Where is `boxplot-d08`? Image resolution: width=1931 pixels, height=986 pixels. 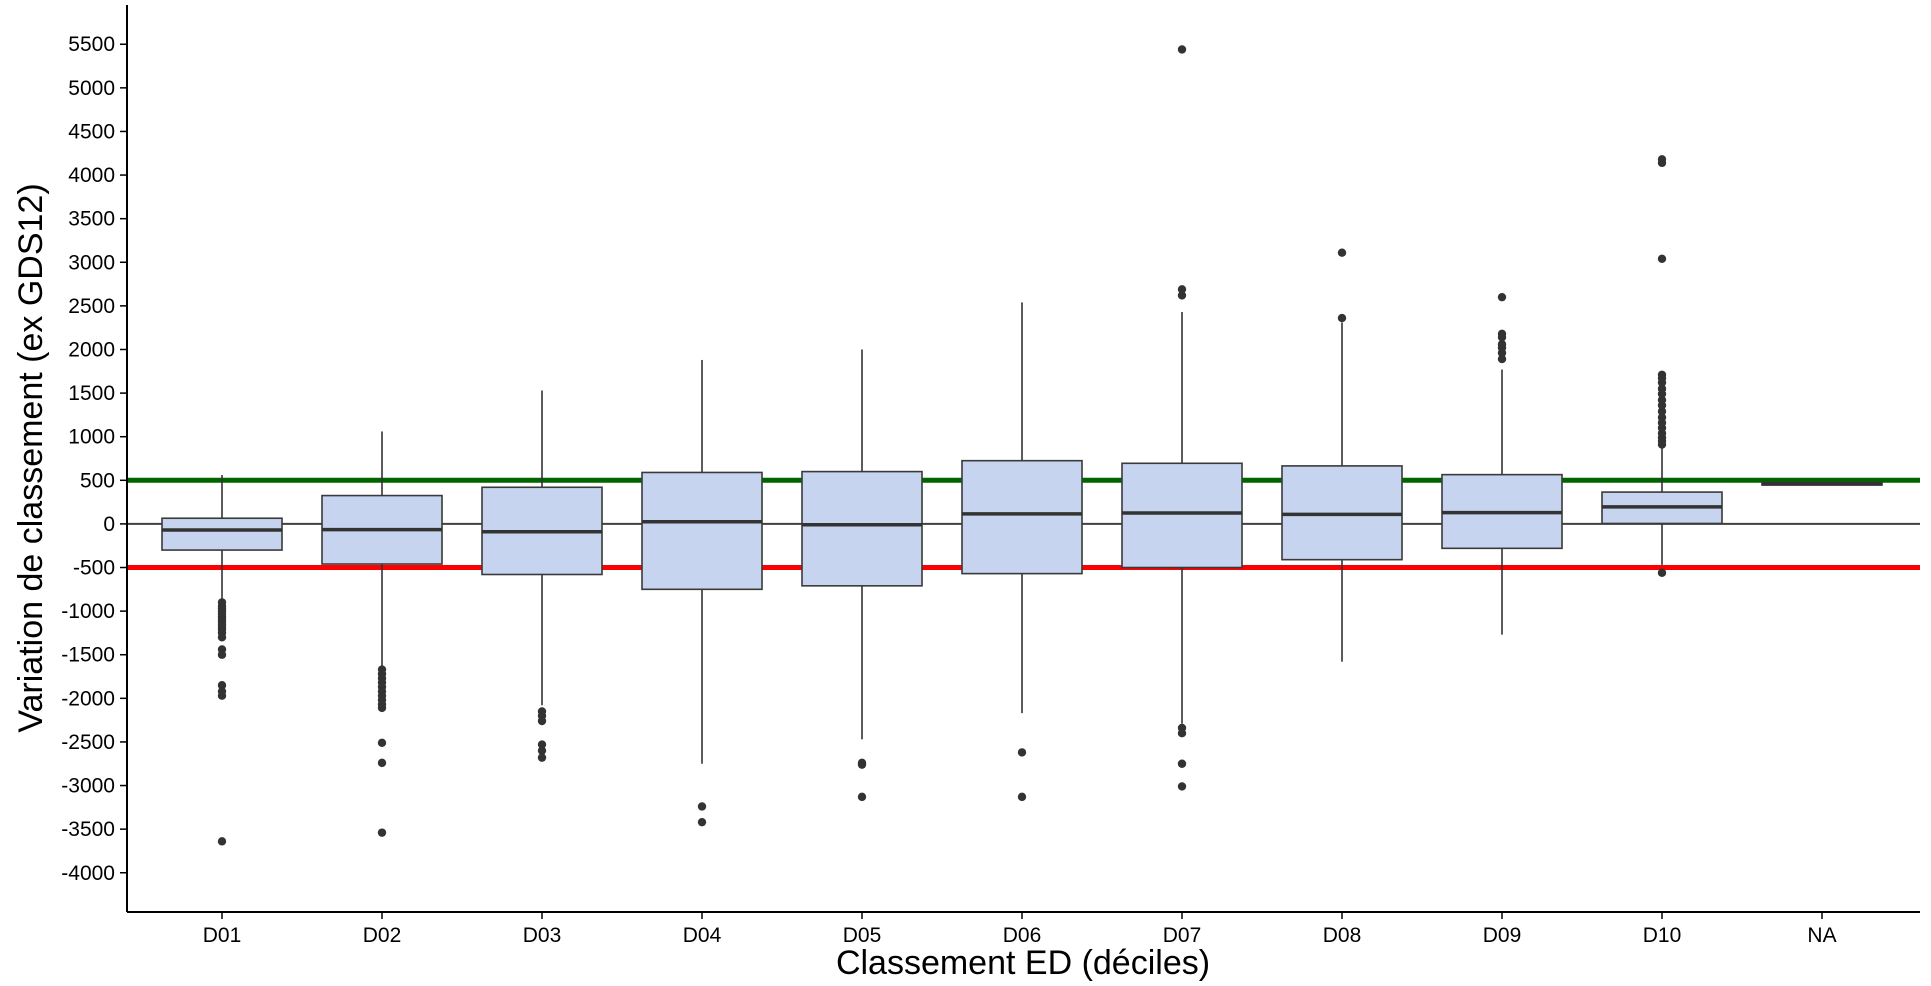
boxplot-d08 is located at coordinates (1342, 455).